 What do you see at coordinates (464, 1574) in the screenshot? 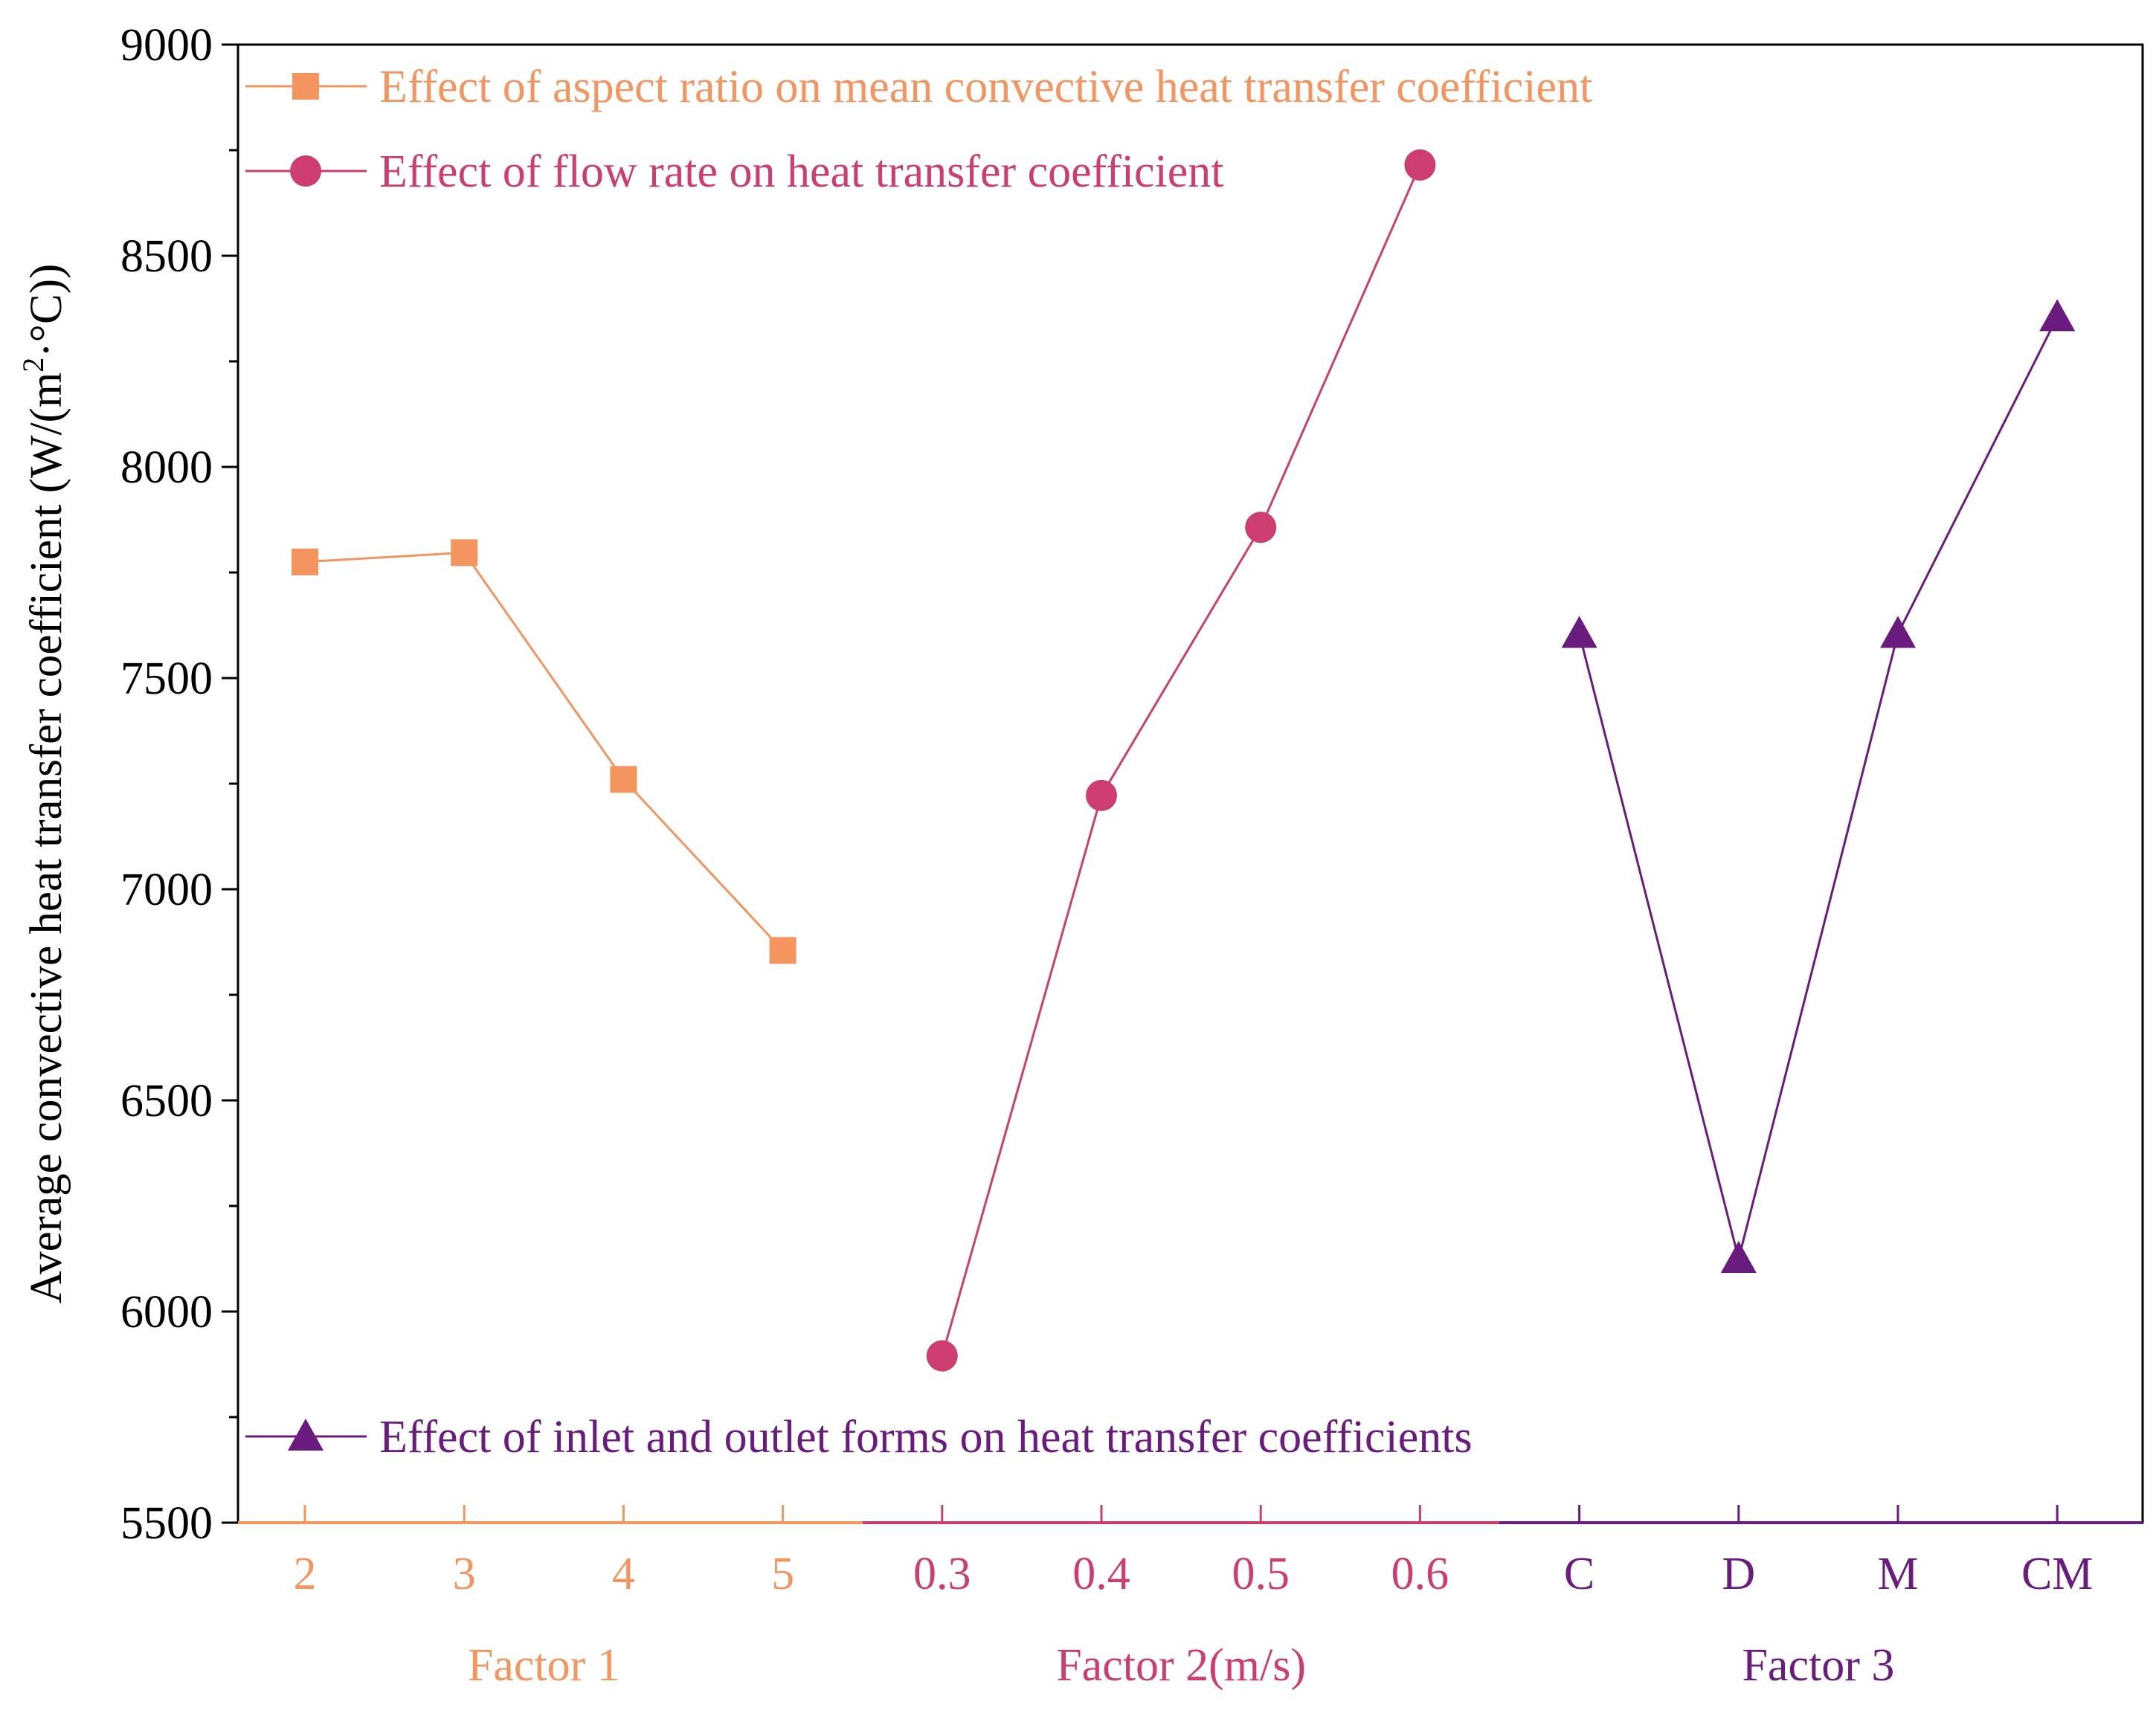
I see `x-tick-label-3: 3` at bounding box center [464, 1574].